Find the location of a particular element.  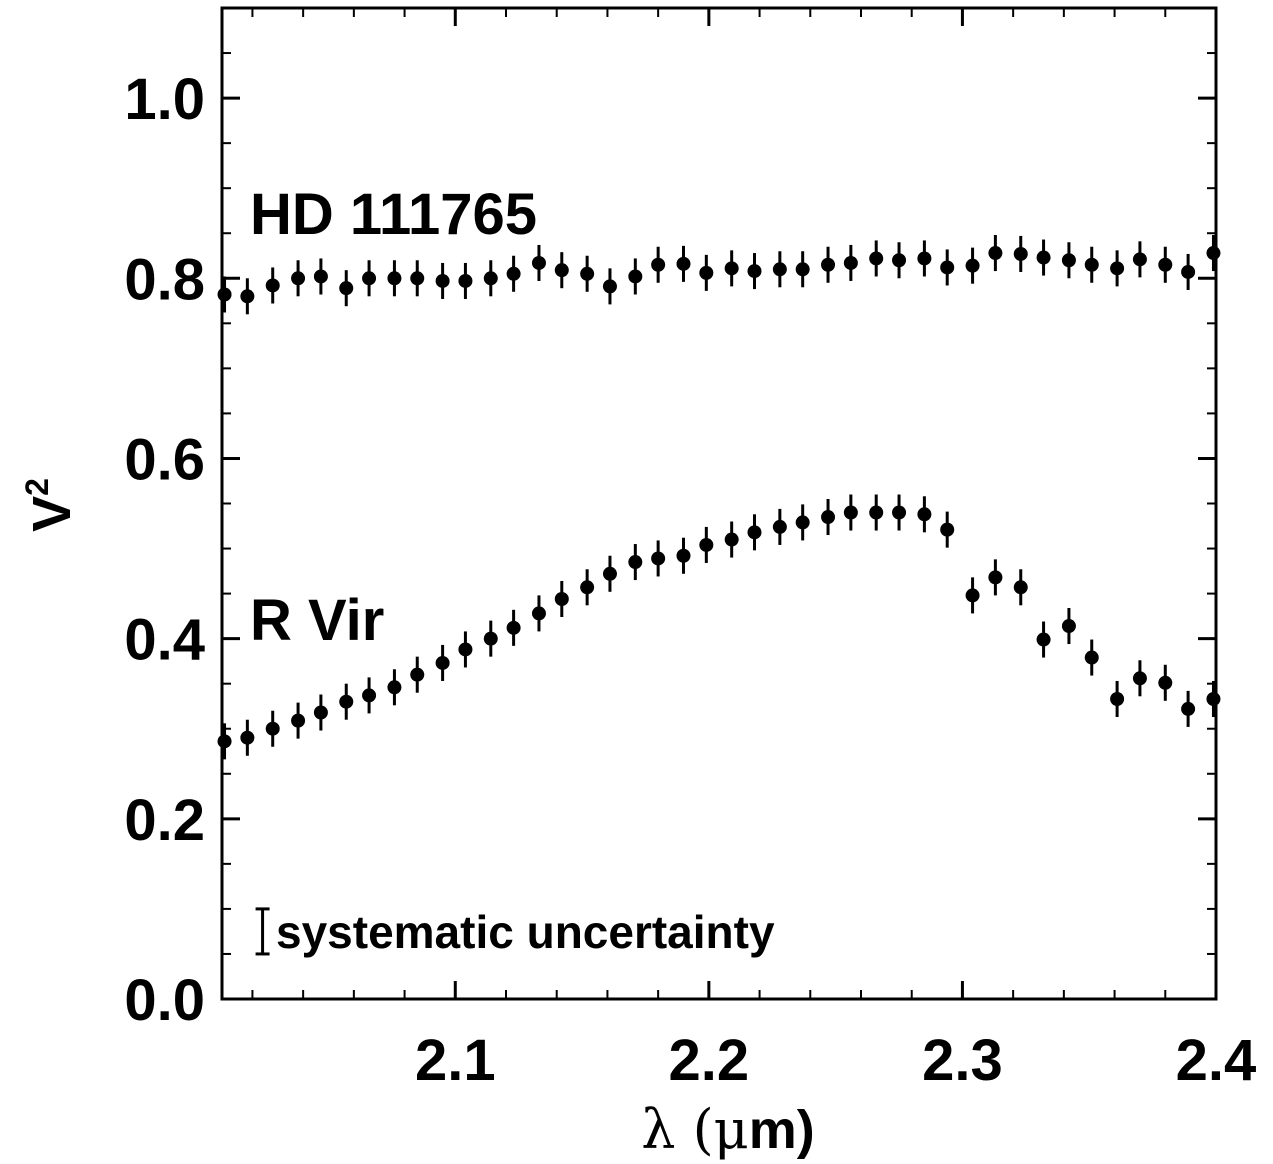

y-tick-label: 0.2 is located at coordinates (164, 820).